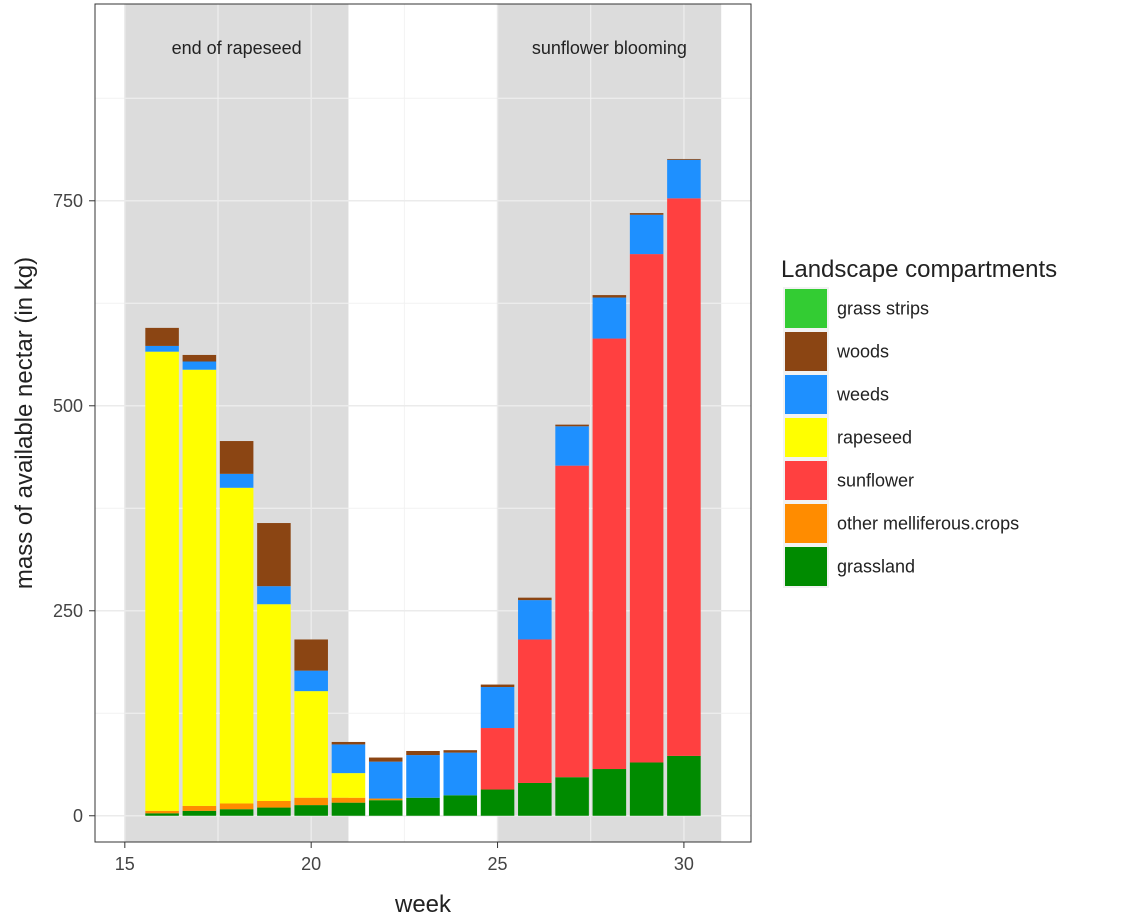 This screenshot has height=923, width=1144. Describe the element at coordinates (429, 48) in the screenshot. I see `shaded-period-labels: end of rapeseed sunflower blooming` at that location.